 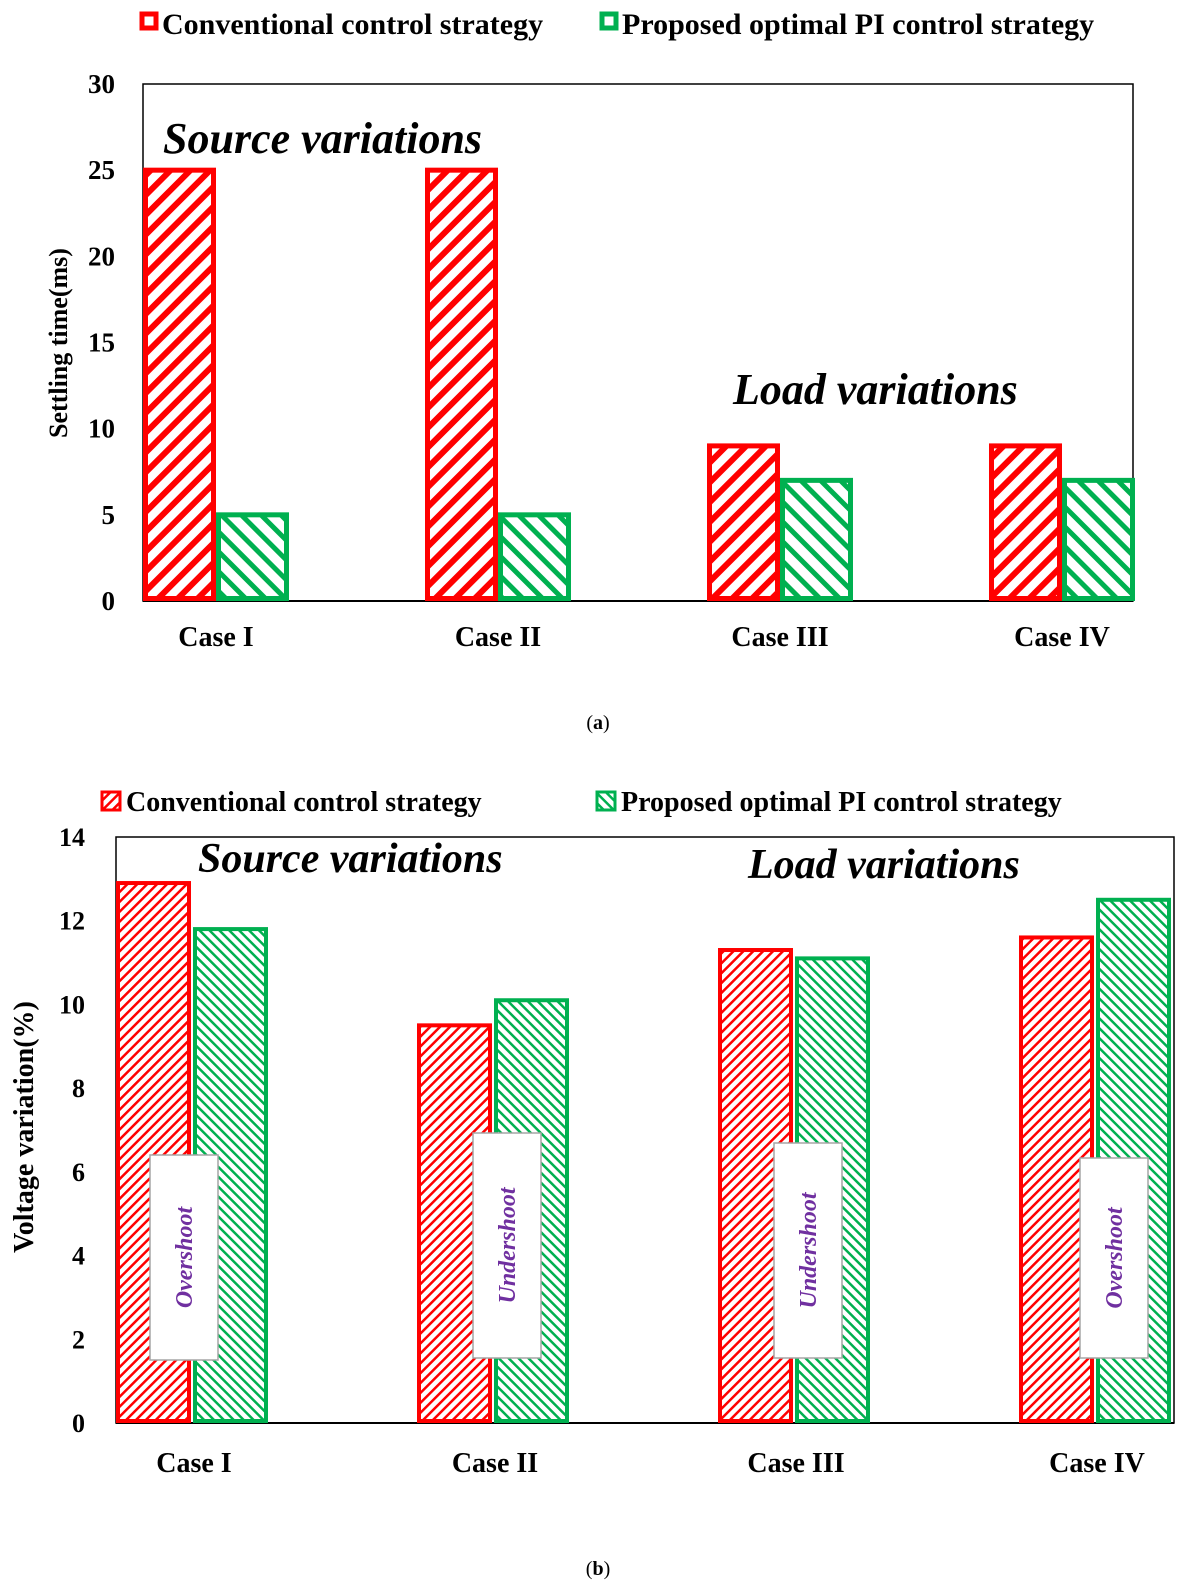 I want to click on caption-b-letter: b, so click(x=597, y=1569).